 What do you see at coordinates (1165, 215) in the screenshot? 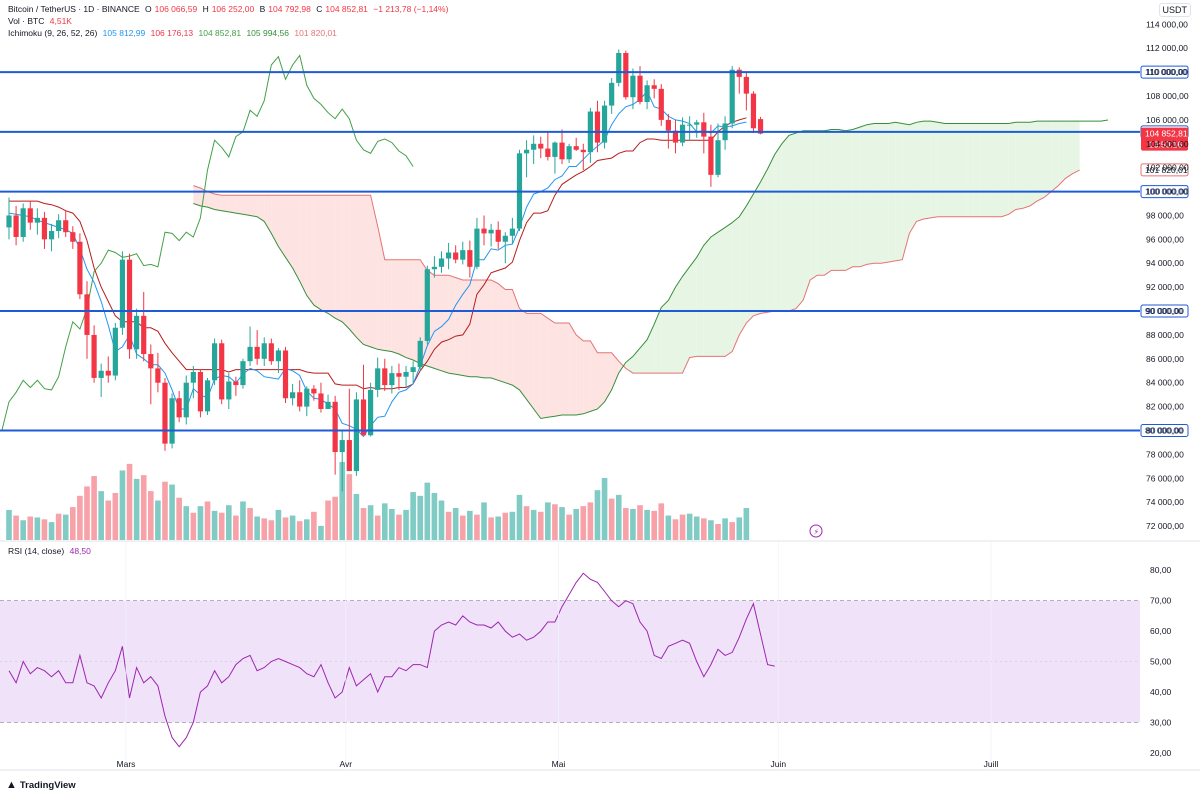
I see `price-tick-label: 98 000,00` at bounding box center [1165, 215].